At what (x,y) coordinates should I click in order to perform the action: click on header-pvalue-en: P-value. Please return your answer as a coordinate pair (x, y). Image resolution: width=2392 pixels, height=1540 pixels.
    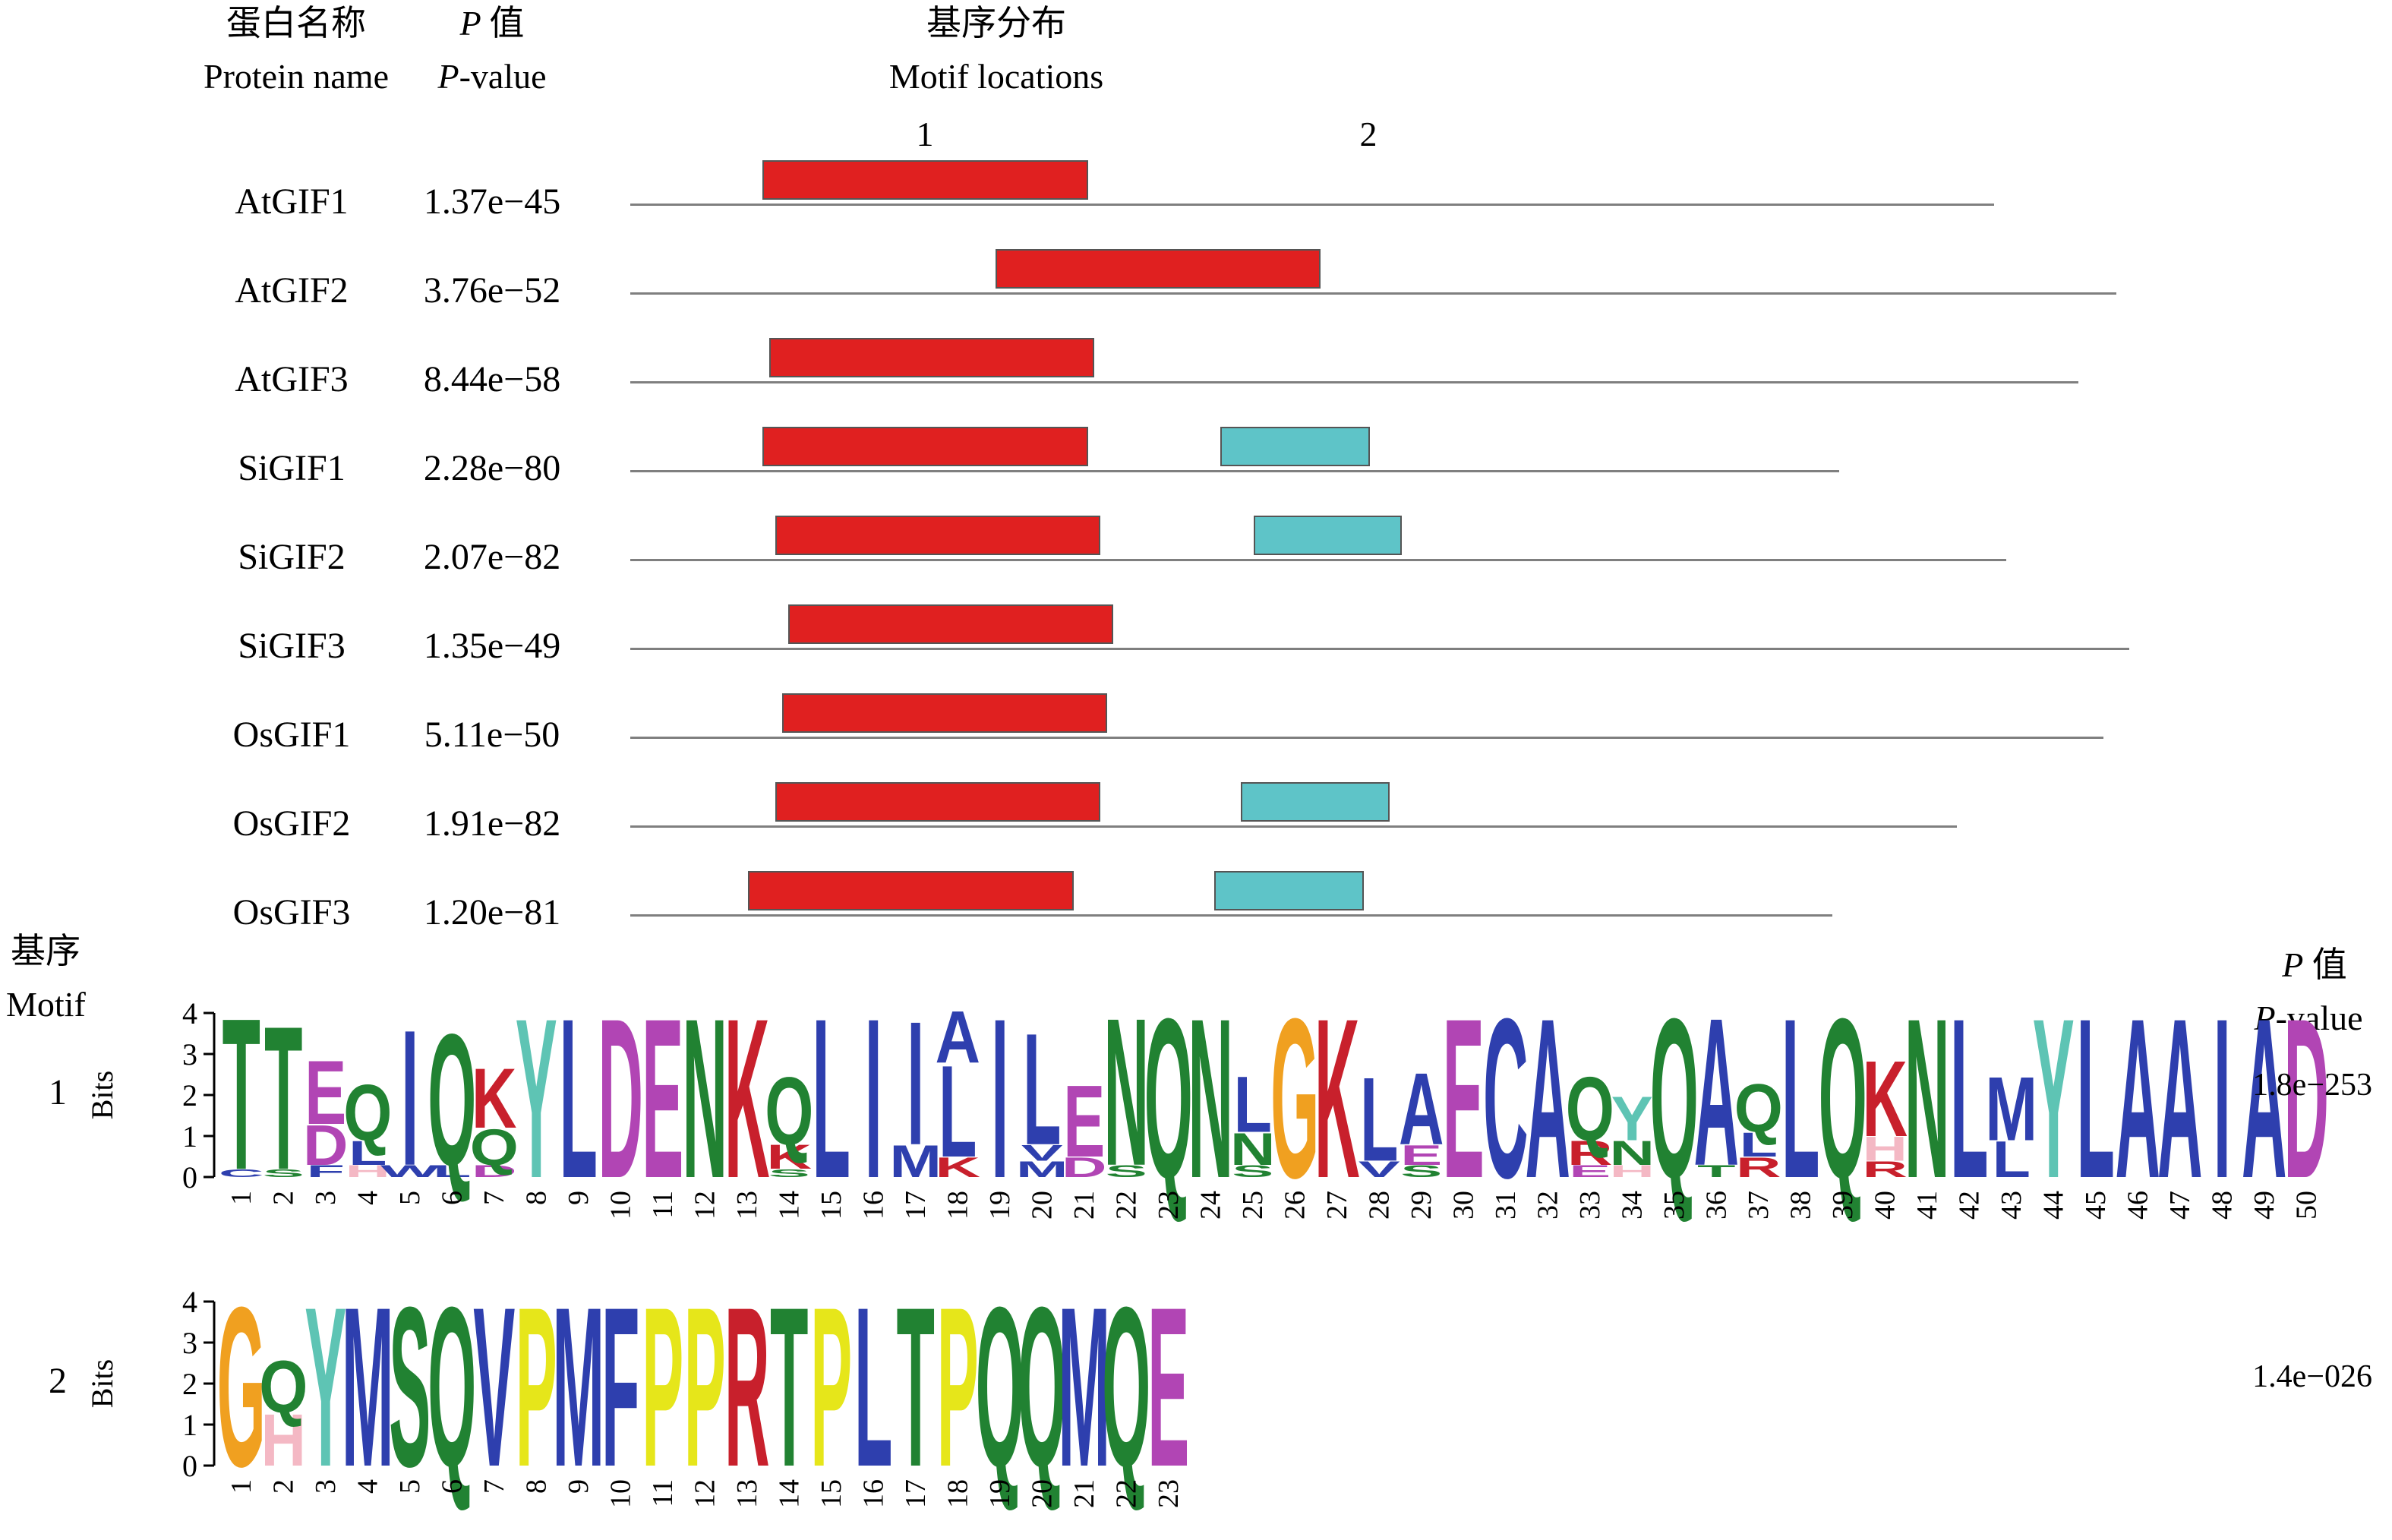
    Looking at the image, I should click on (492, 77).